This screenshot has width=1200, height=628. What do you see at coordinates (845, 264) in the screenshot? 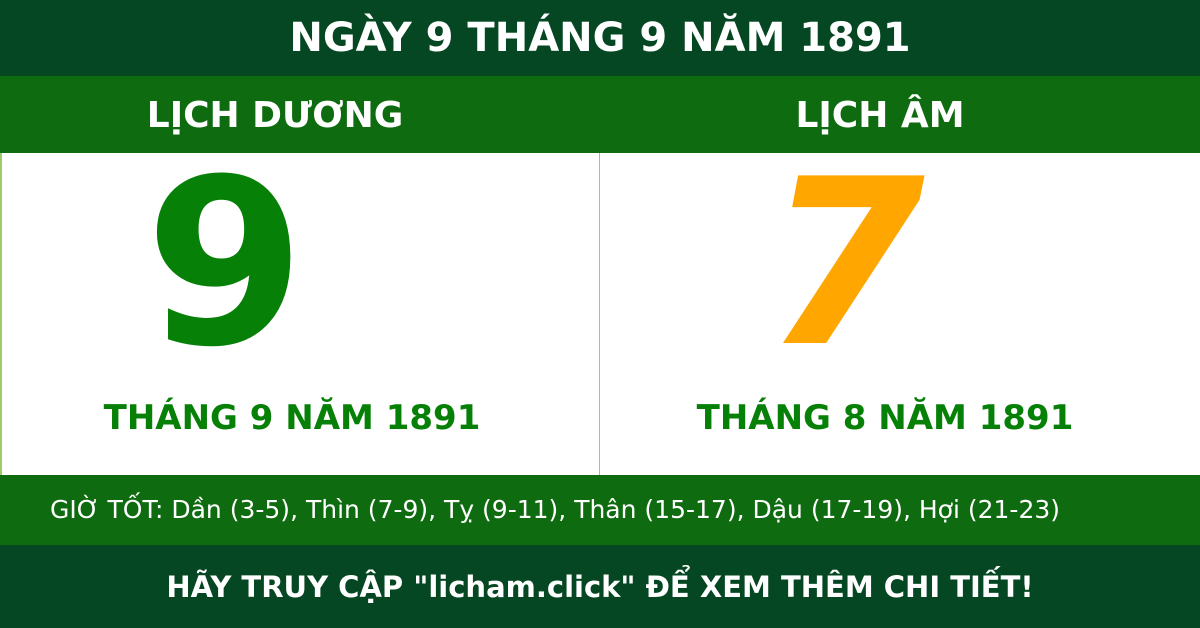
I see `lunar-day: 7` at bounding box center [845, 264].